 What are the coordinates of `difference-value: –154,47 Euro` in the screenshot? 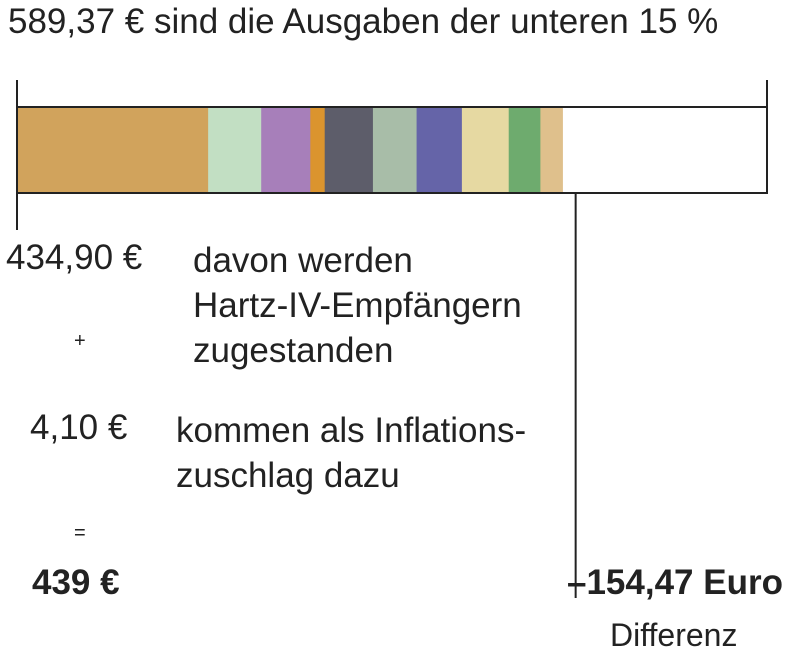 It's located at (675, 582).